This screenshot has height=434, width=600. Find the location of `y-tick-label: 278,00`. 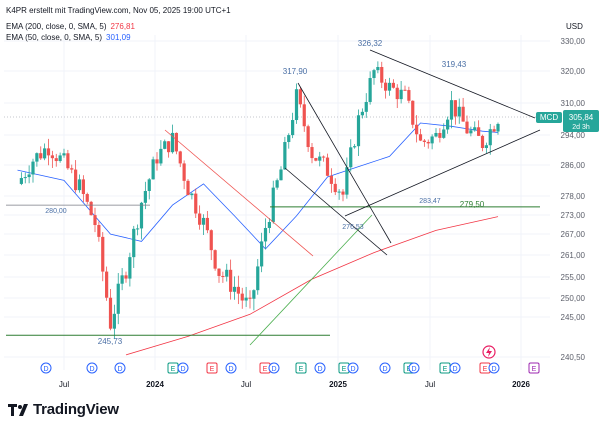

y-tick-label: 278,00 is located at coordinates (573, 196).